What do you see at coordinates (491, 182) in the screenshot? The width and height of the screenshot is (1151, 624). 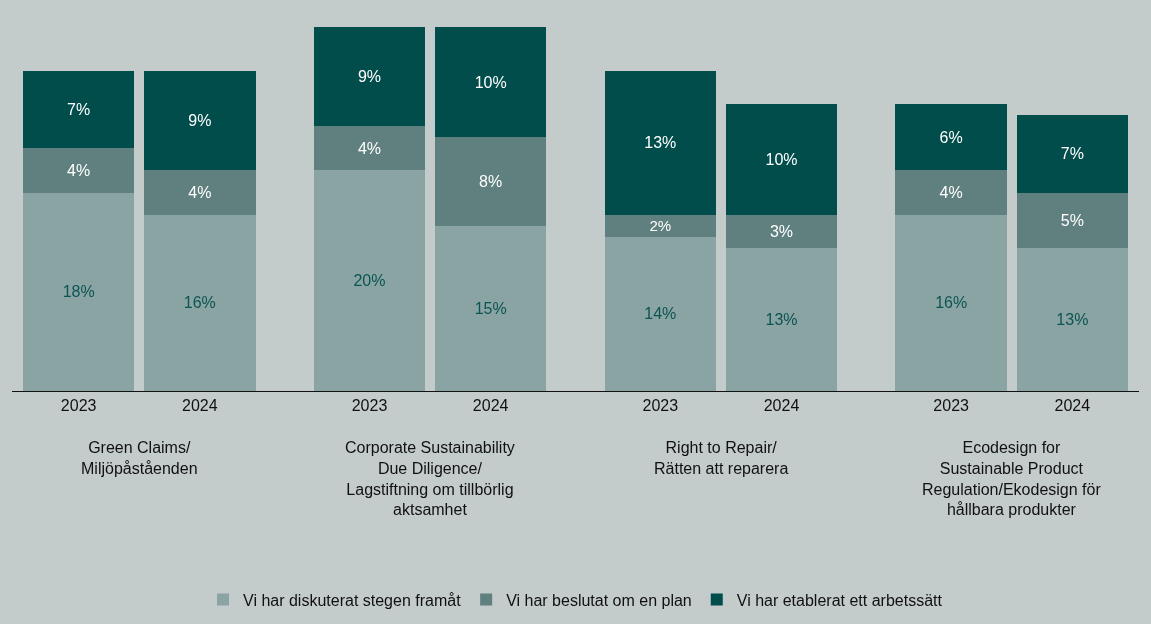 I see `data-label: 8%` at bounding box center [491, 182].